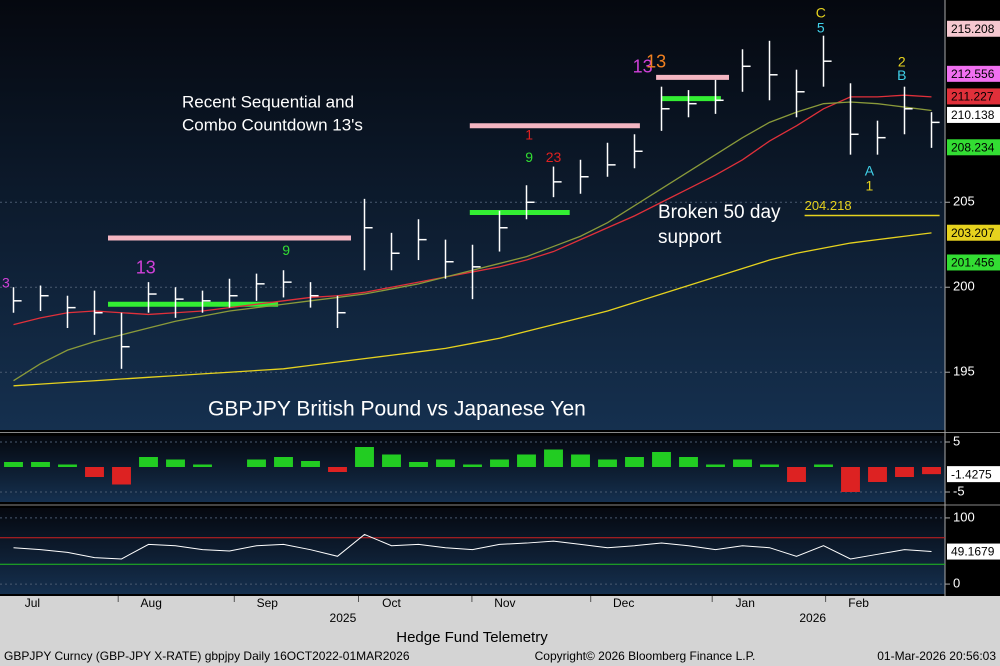 The width and height of the screenshot is (1000, 666). What do you see at coordinates (472, 637) in the screenshot?
I see `footer-title: Hedge Fund Telemetry` at bounding box center [472, 637].